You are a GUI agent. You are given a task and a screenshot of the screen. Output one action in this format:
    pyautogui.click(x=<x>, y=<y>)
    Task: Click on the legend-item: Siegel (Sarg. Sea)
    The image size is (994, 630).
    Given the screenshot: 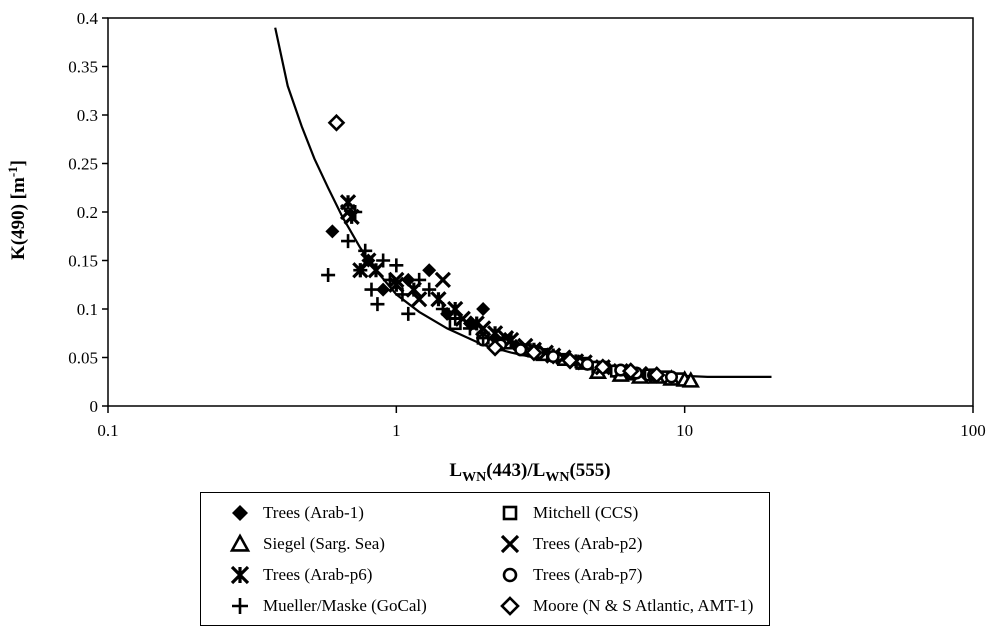 What is the action you would take?
    pyautogui.click(x=364, y=543)
    